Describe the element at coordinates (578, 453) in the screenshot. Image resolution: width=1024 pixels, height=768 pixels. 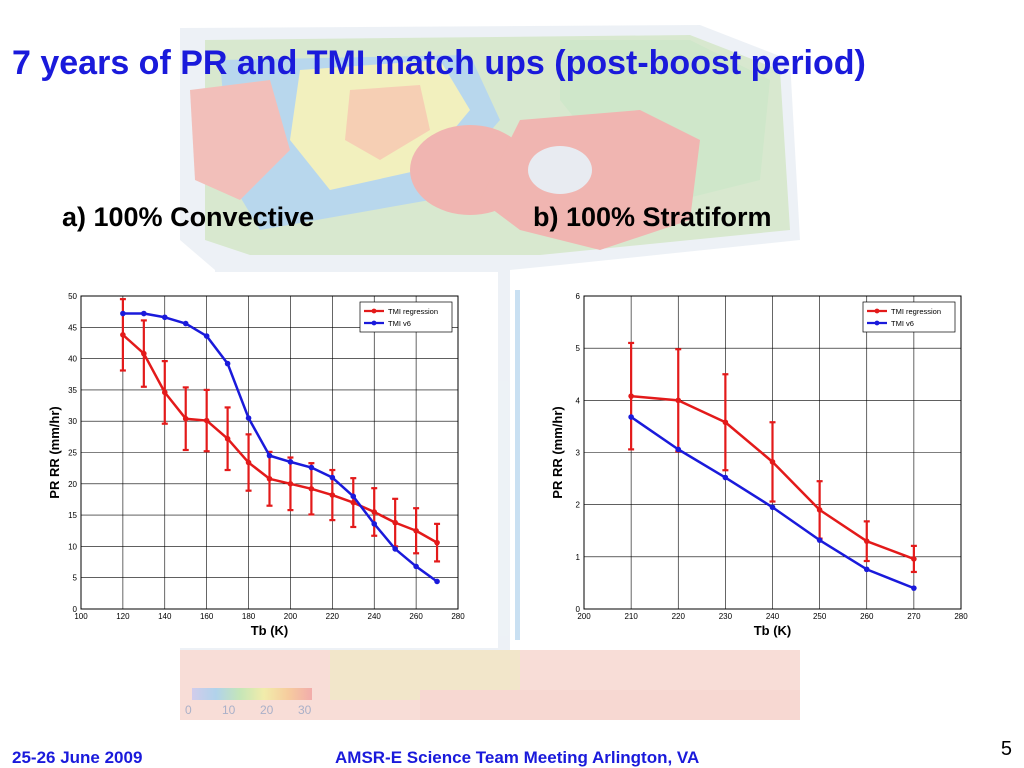
I see `y-tick-label: 3` at that location.